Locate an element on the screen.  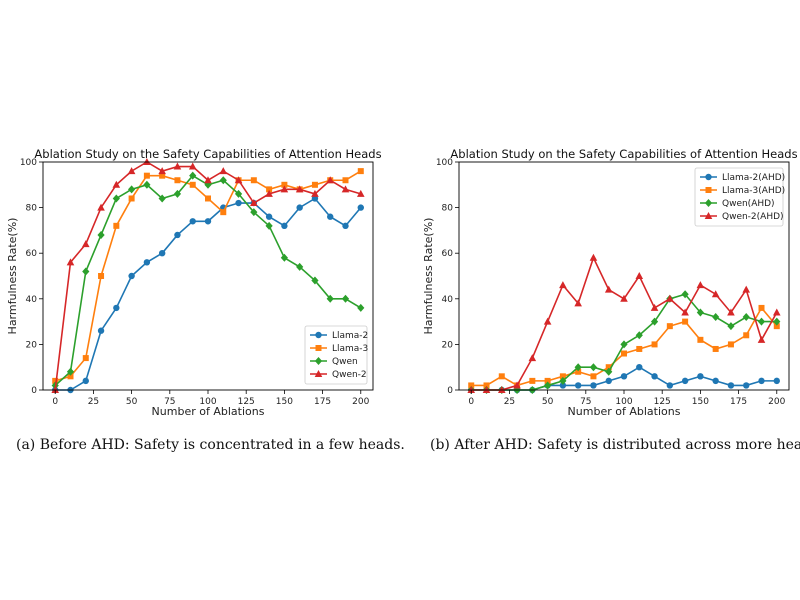
y-tick-label: 0 is located at coordinates (34, 391).